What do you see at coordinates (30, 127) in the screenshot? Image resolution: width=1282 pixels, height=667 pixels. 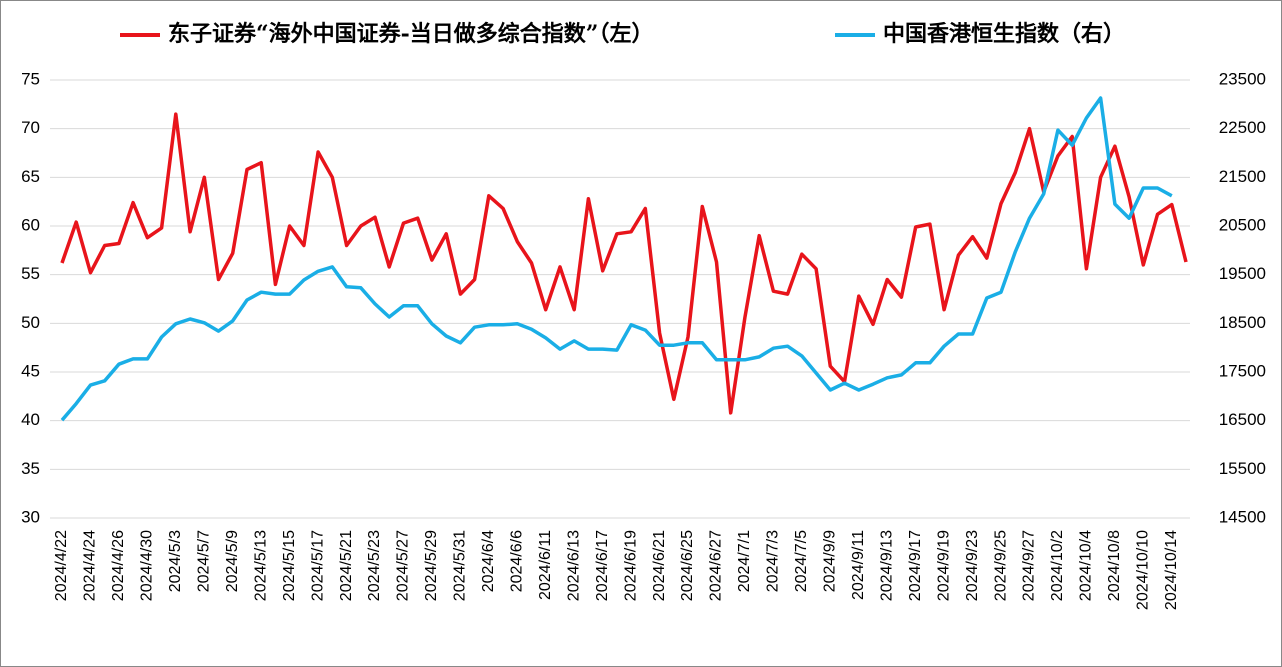 I see `y-tick-label: 70` at bounding box center [30, 127].